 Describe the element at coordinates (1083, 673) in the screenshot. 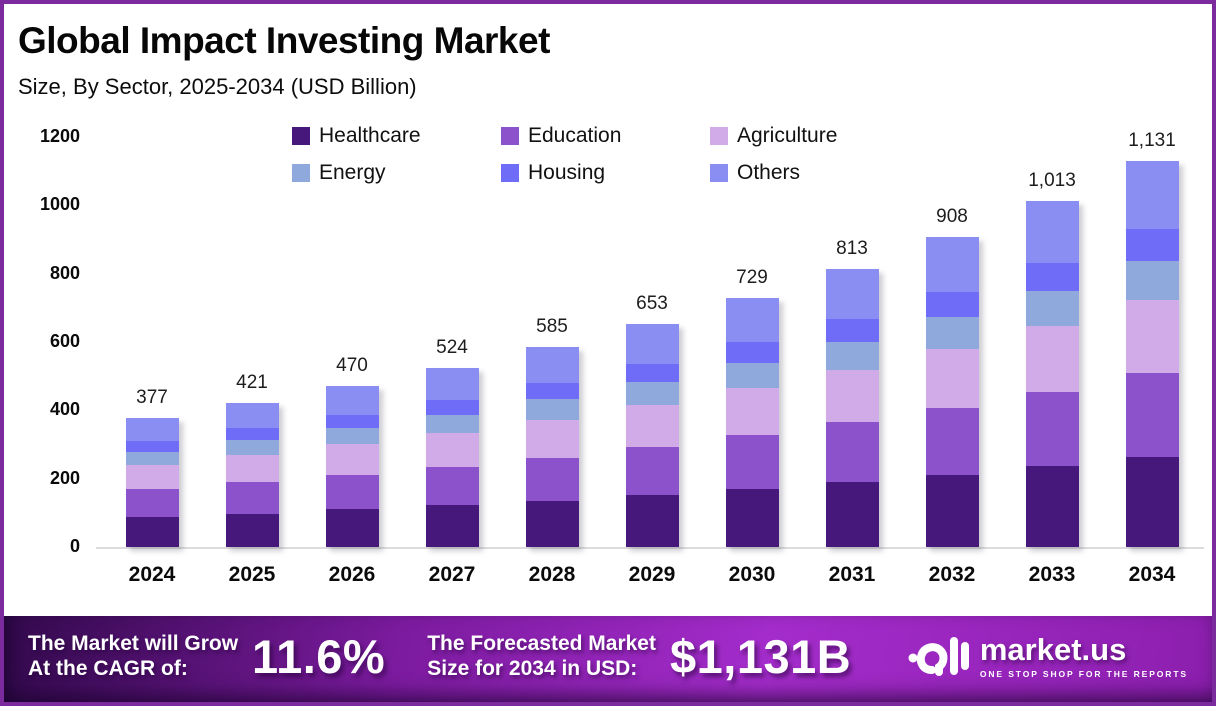

I see `brand-tagline: ONE STOP SHOP FOR THE REPORTS` at that location.